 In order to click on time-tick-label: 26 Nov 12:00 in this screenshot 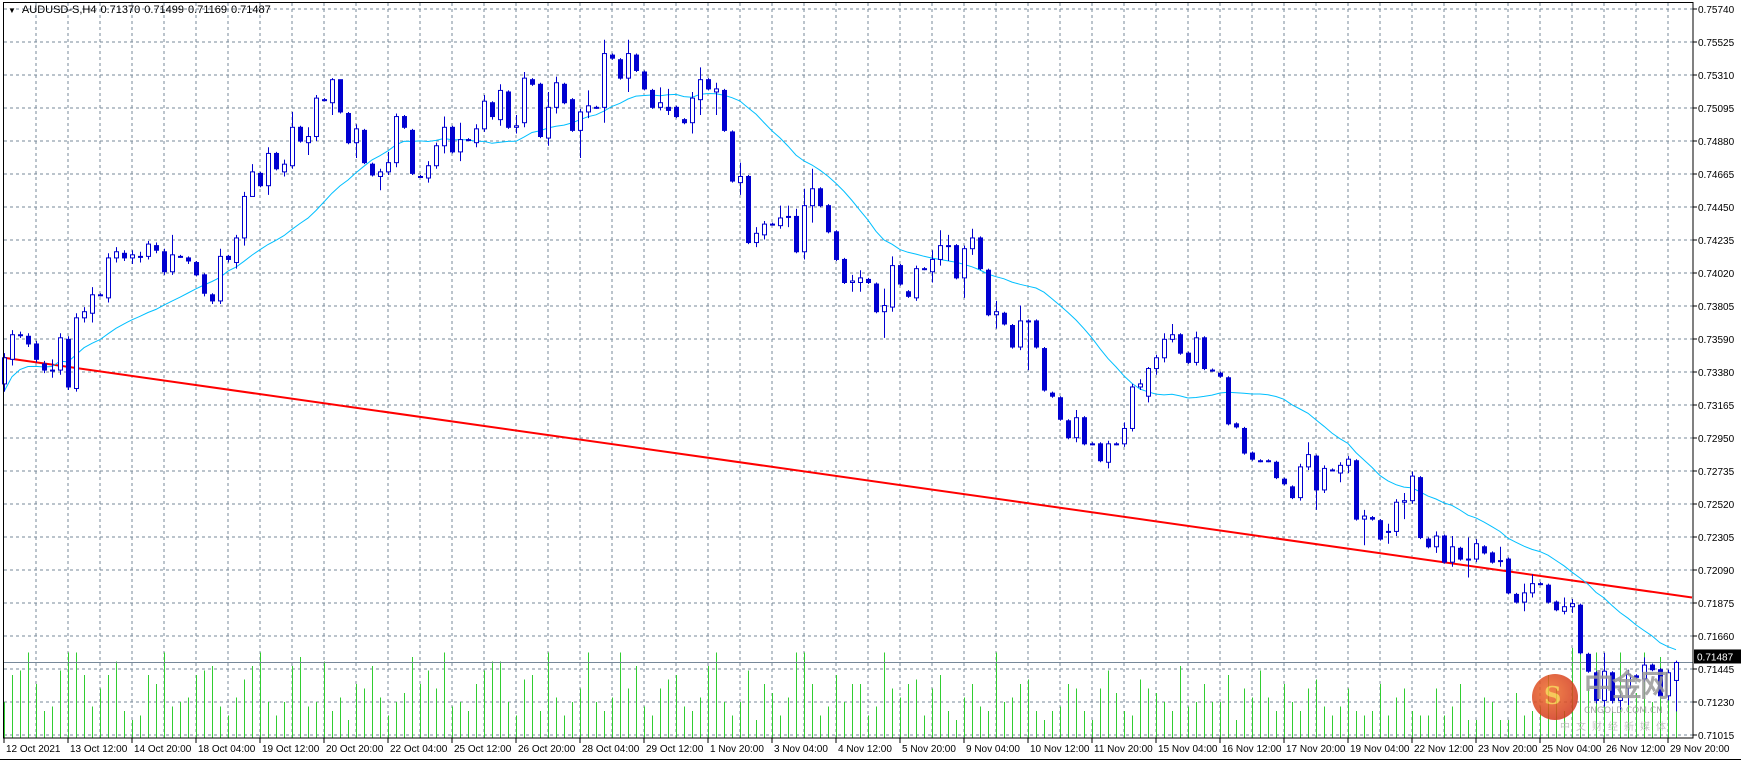, I will do `click(1636, 749)`.